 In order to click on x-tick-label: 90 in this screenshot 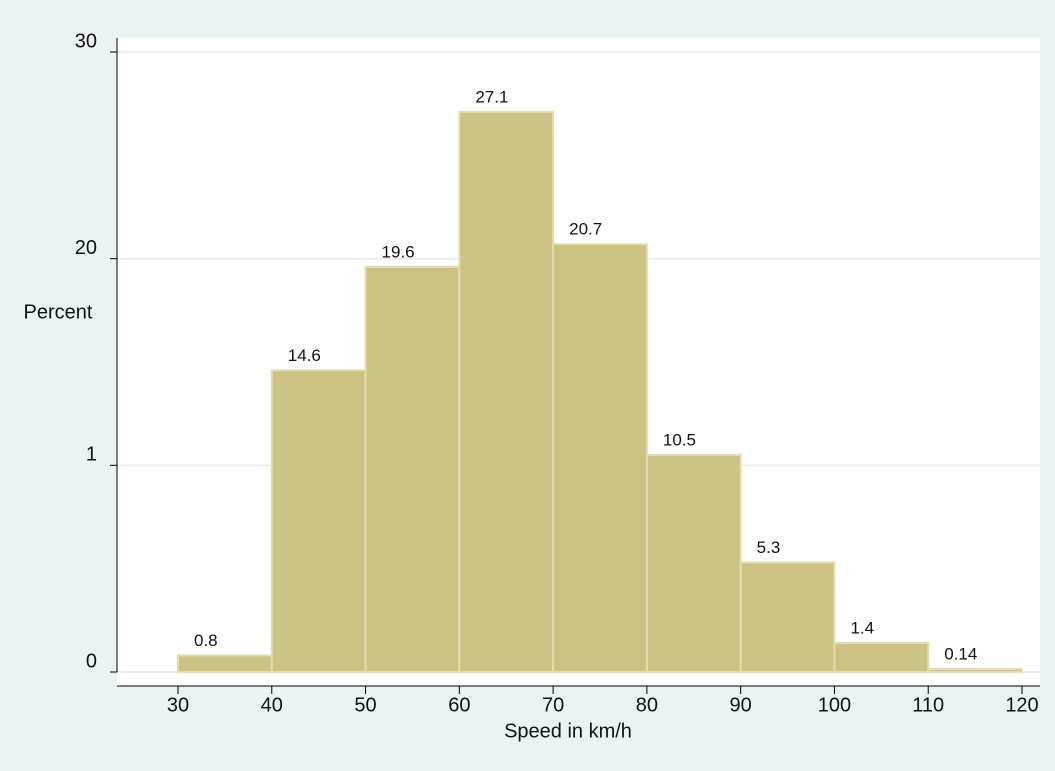, I will do `click(741, 705)`.